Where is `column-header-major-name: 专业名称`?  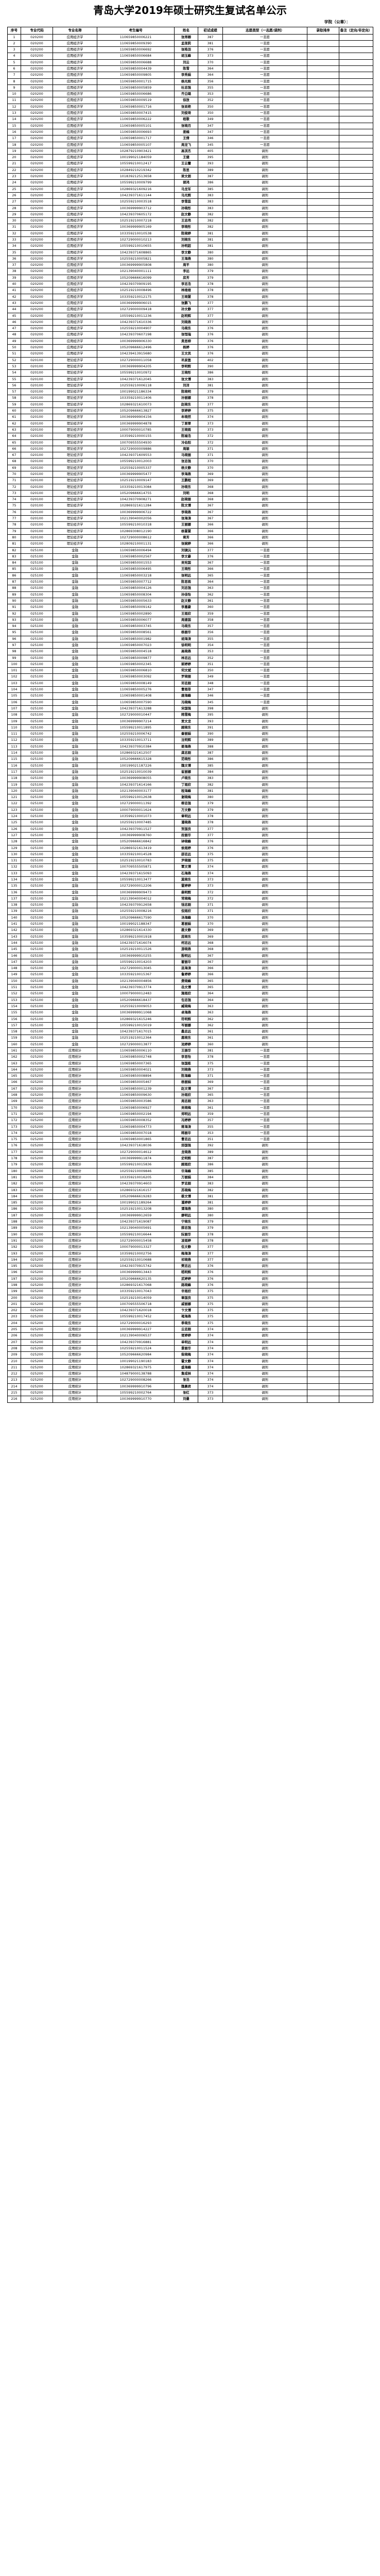 column-header-major-name: 专业名称 is located at coordinates (75, 31).